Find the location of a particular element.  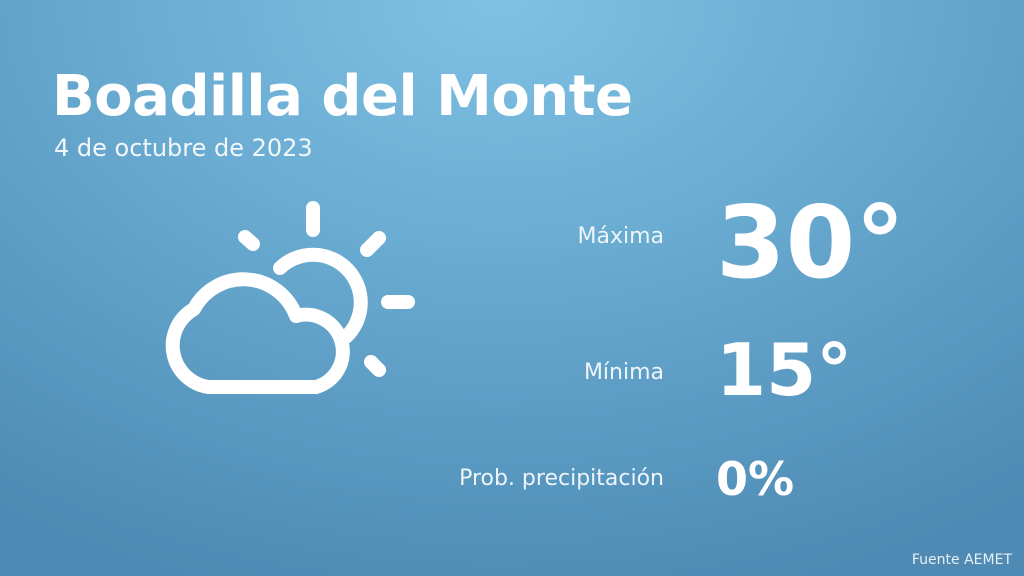

forecast-date: 4 de octubre de 2023 is located at coordinates (183, 148).